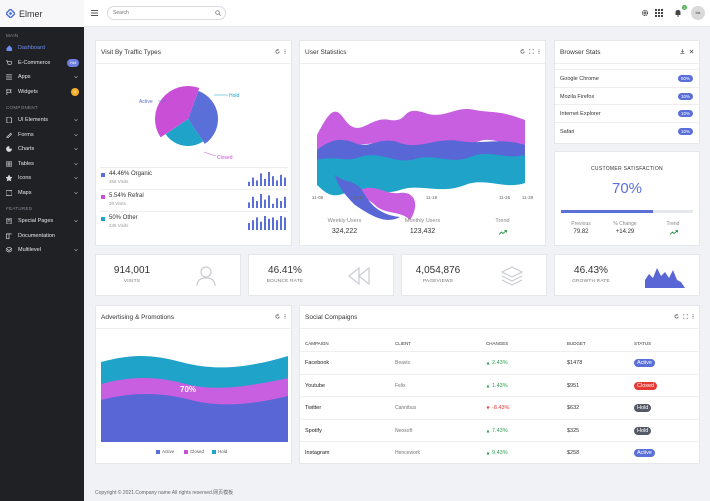 Image resolution: width=710 pixels, height=501 pixels. I want to click on sidebar-item-multilevel: Multilevel, so click(42, 250).